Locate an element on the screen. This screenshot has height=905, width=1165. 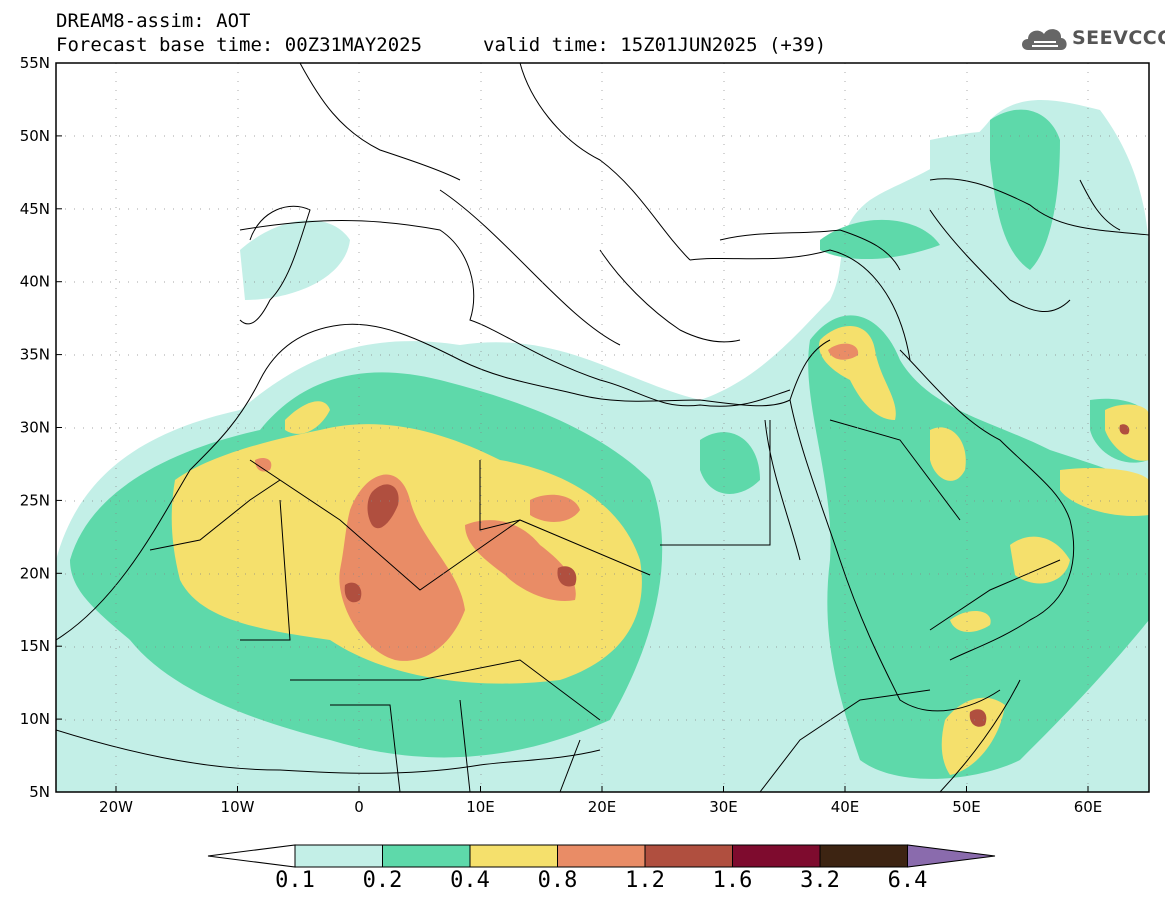
colorbar-tick-label: 0.4 is located at coordinates (470, 880).